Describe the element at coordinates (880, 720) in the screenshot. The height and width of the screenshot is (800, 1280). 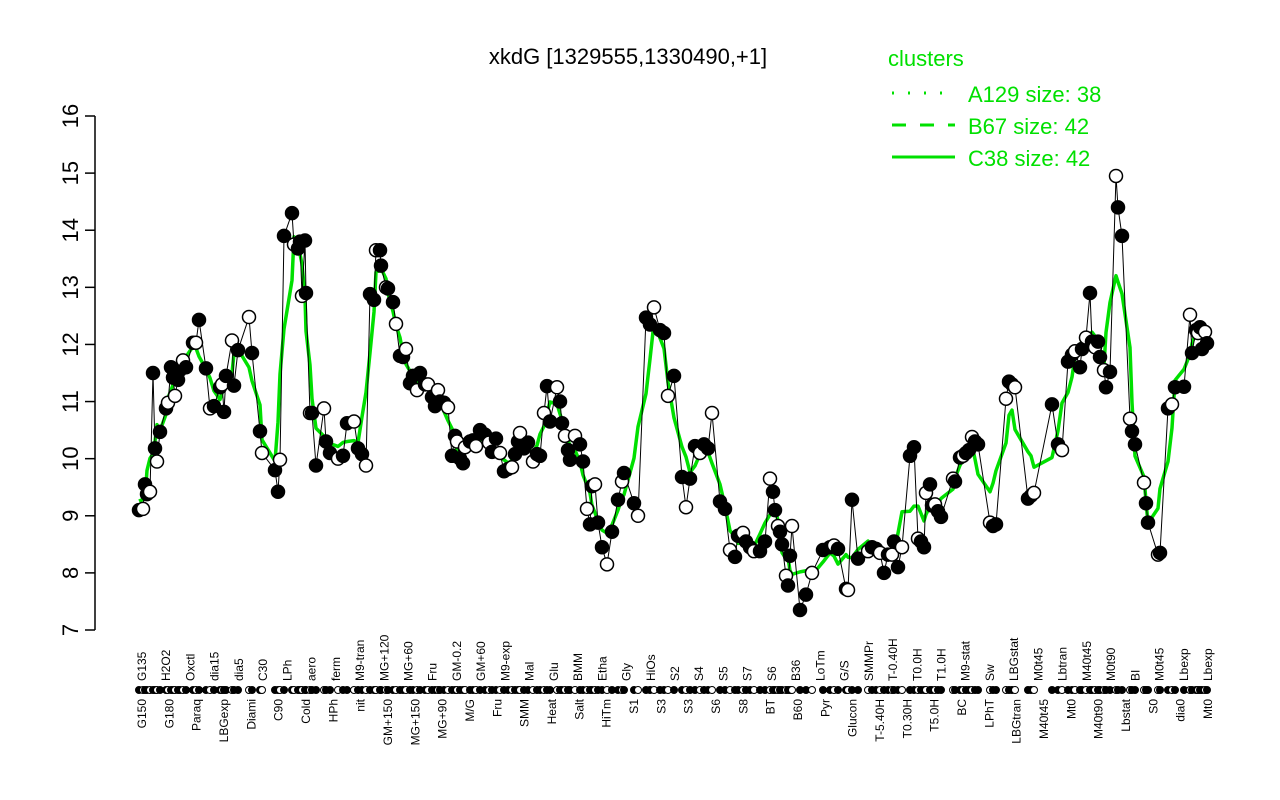
I see `x-tick-label: T-5.40H` at that location.